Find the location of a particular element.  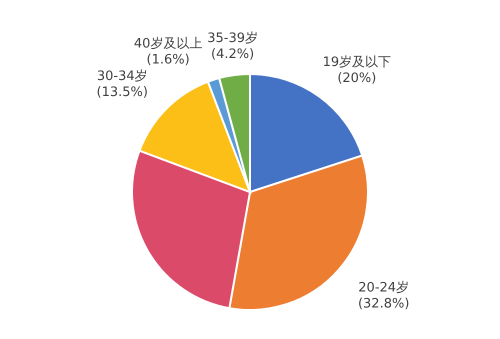

slice-label: 19岁及以下 is located at coordinates (357, 62).